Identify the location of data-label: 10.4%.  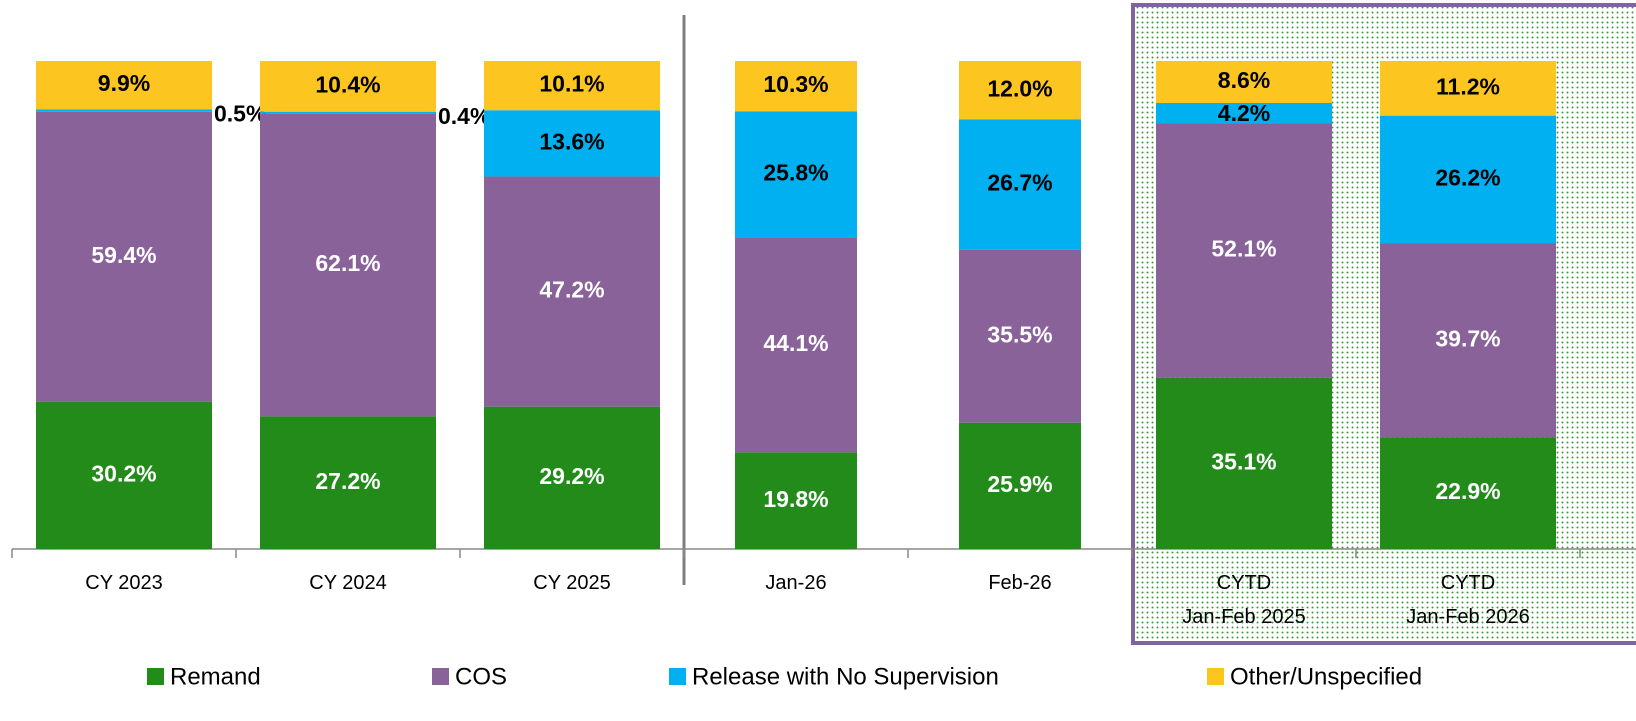
(347, 84).